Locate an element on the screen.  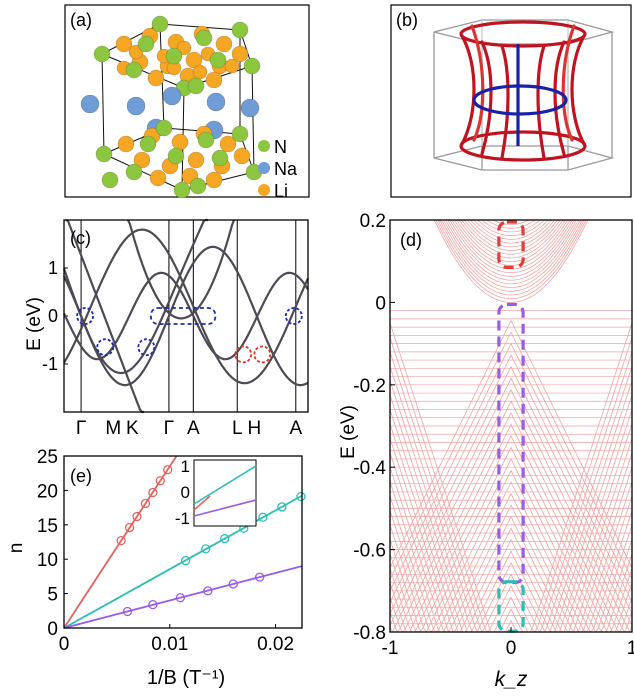
legend: NNa Li is located at coordinates (278, 167).